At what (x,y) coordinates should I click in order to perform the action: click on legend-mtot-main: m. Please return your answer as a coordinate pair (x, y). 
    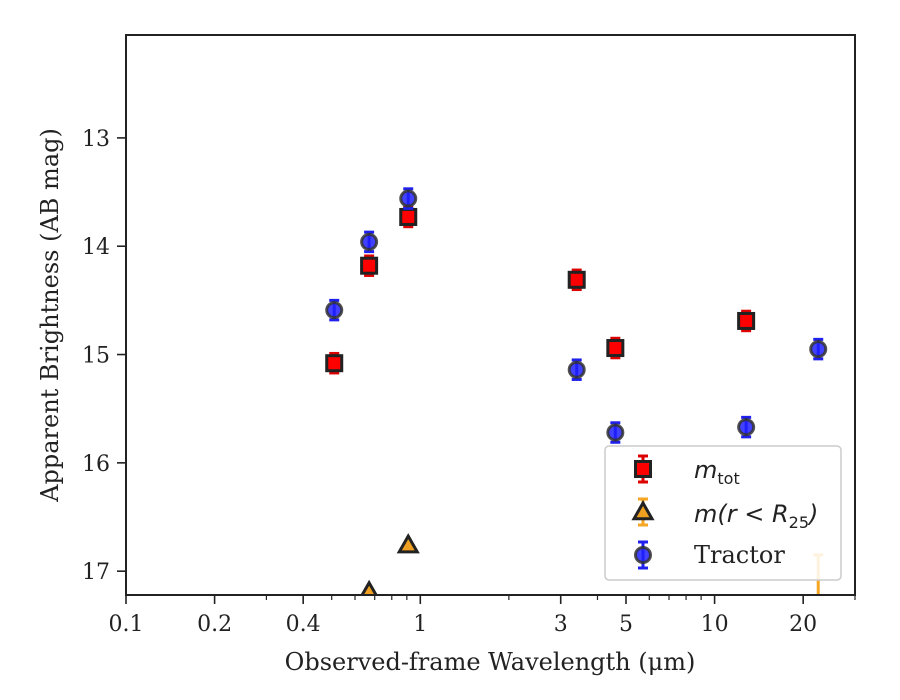
    Looking at the image, I should click on (705, 470).